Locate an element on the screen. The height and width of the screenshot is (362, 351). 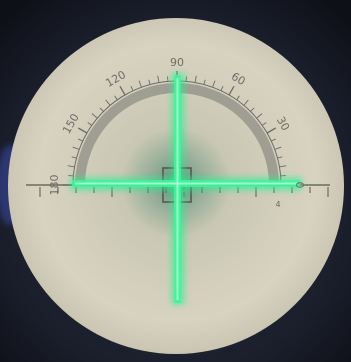
protractor-label: 30 is located at coordinates (283, 123).